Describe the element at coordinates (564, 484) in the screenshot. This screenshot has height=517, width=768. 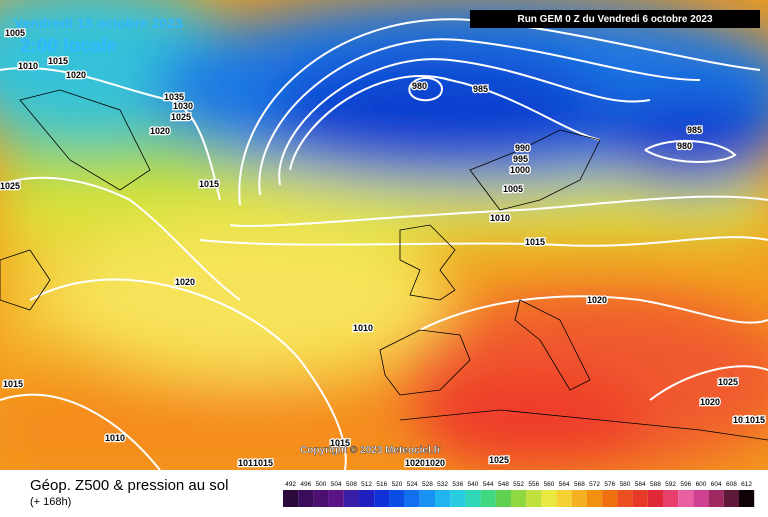
I see `scale-label: 564` at that location.